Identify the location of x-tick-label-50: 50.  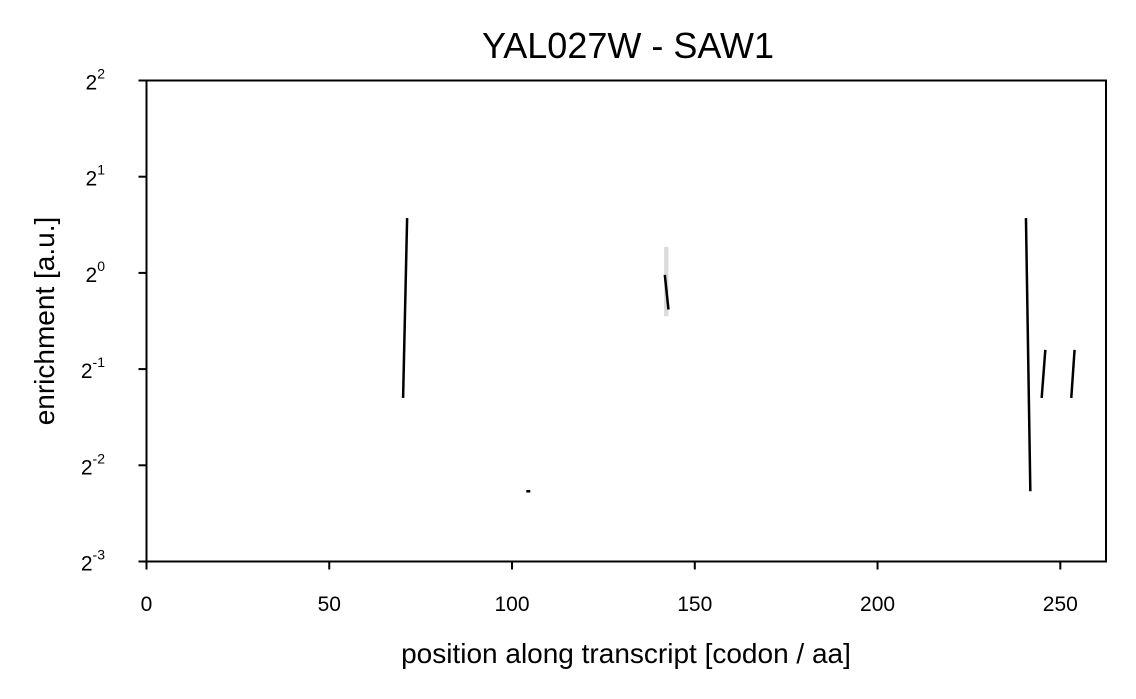
(329, 604).